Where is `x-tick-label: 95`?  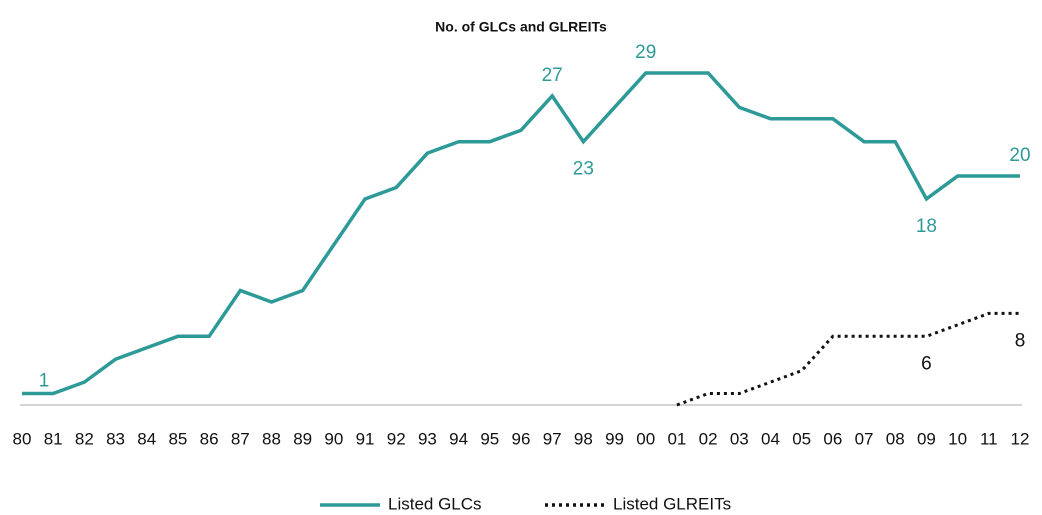 x-tick-label: 95 is located at coordinates (489, 438).